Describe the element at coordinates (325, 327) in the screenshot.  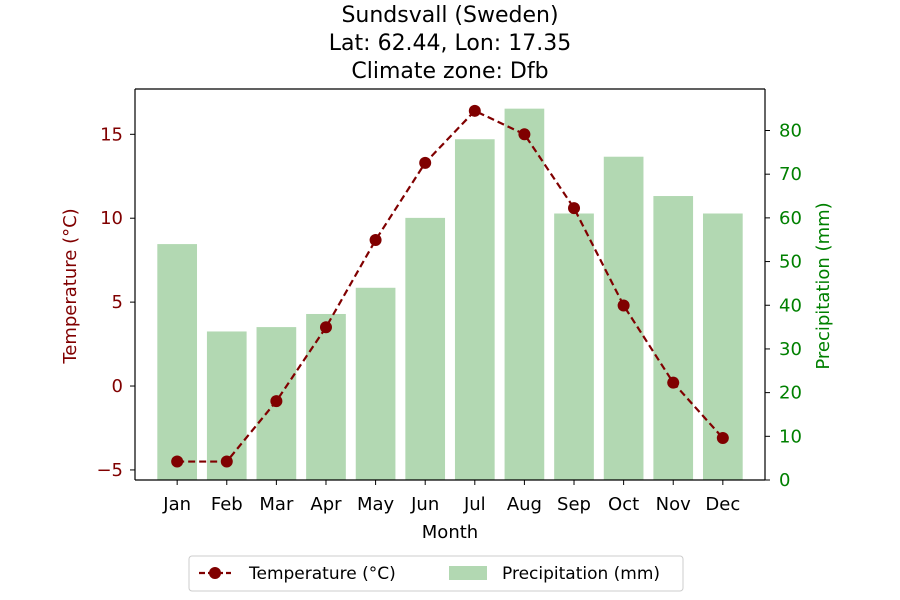
I see `temperature-point-apr` at that location.